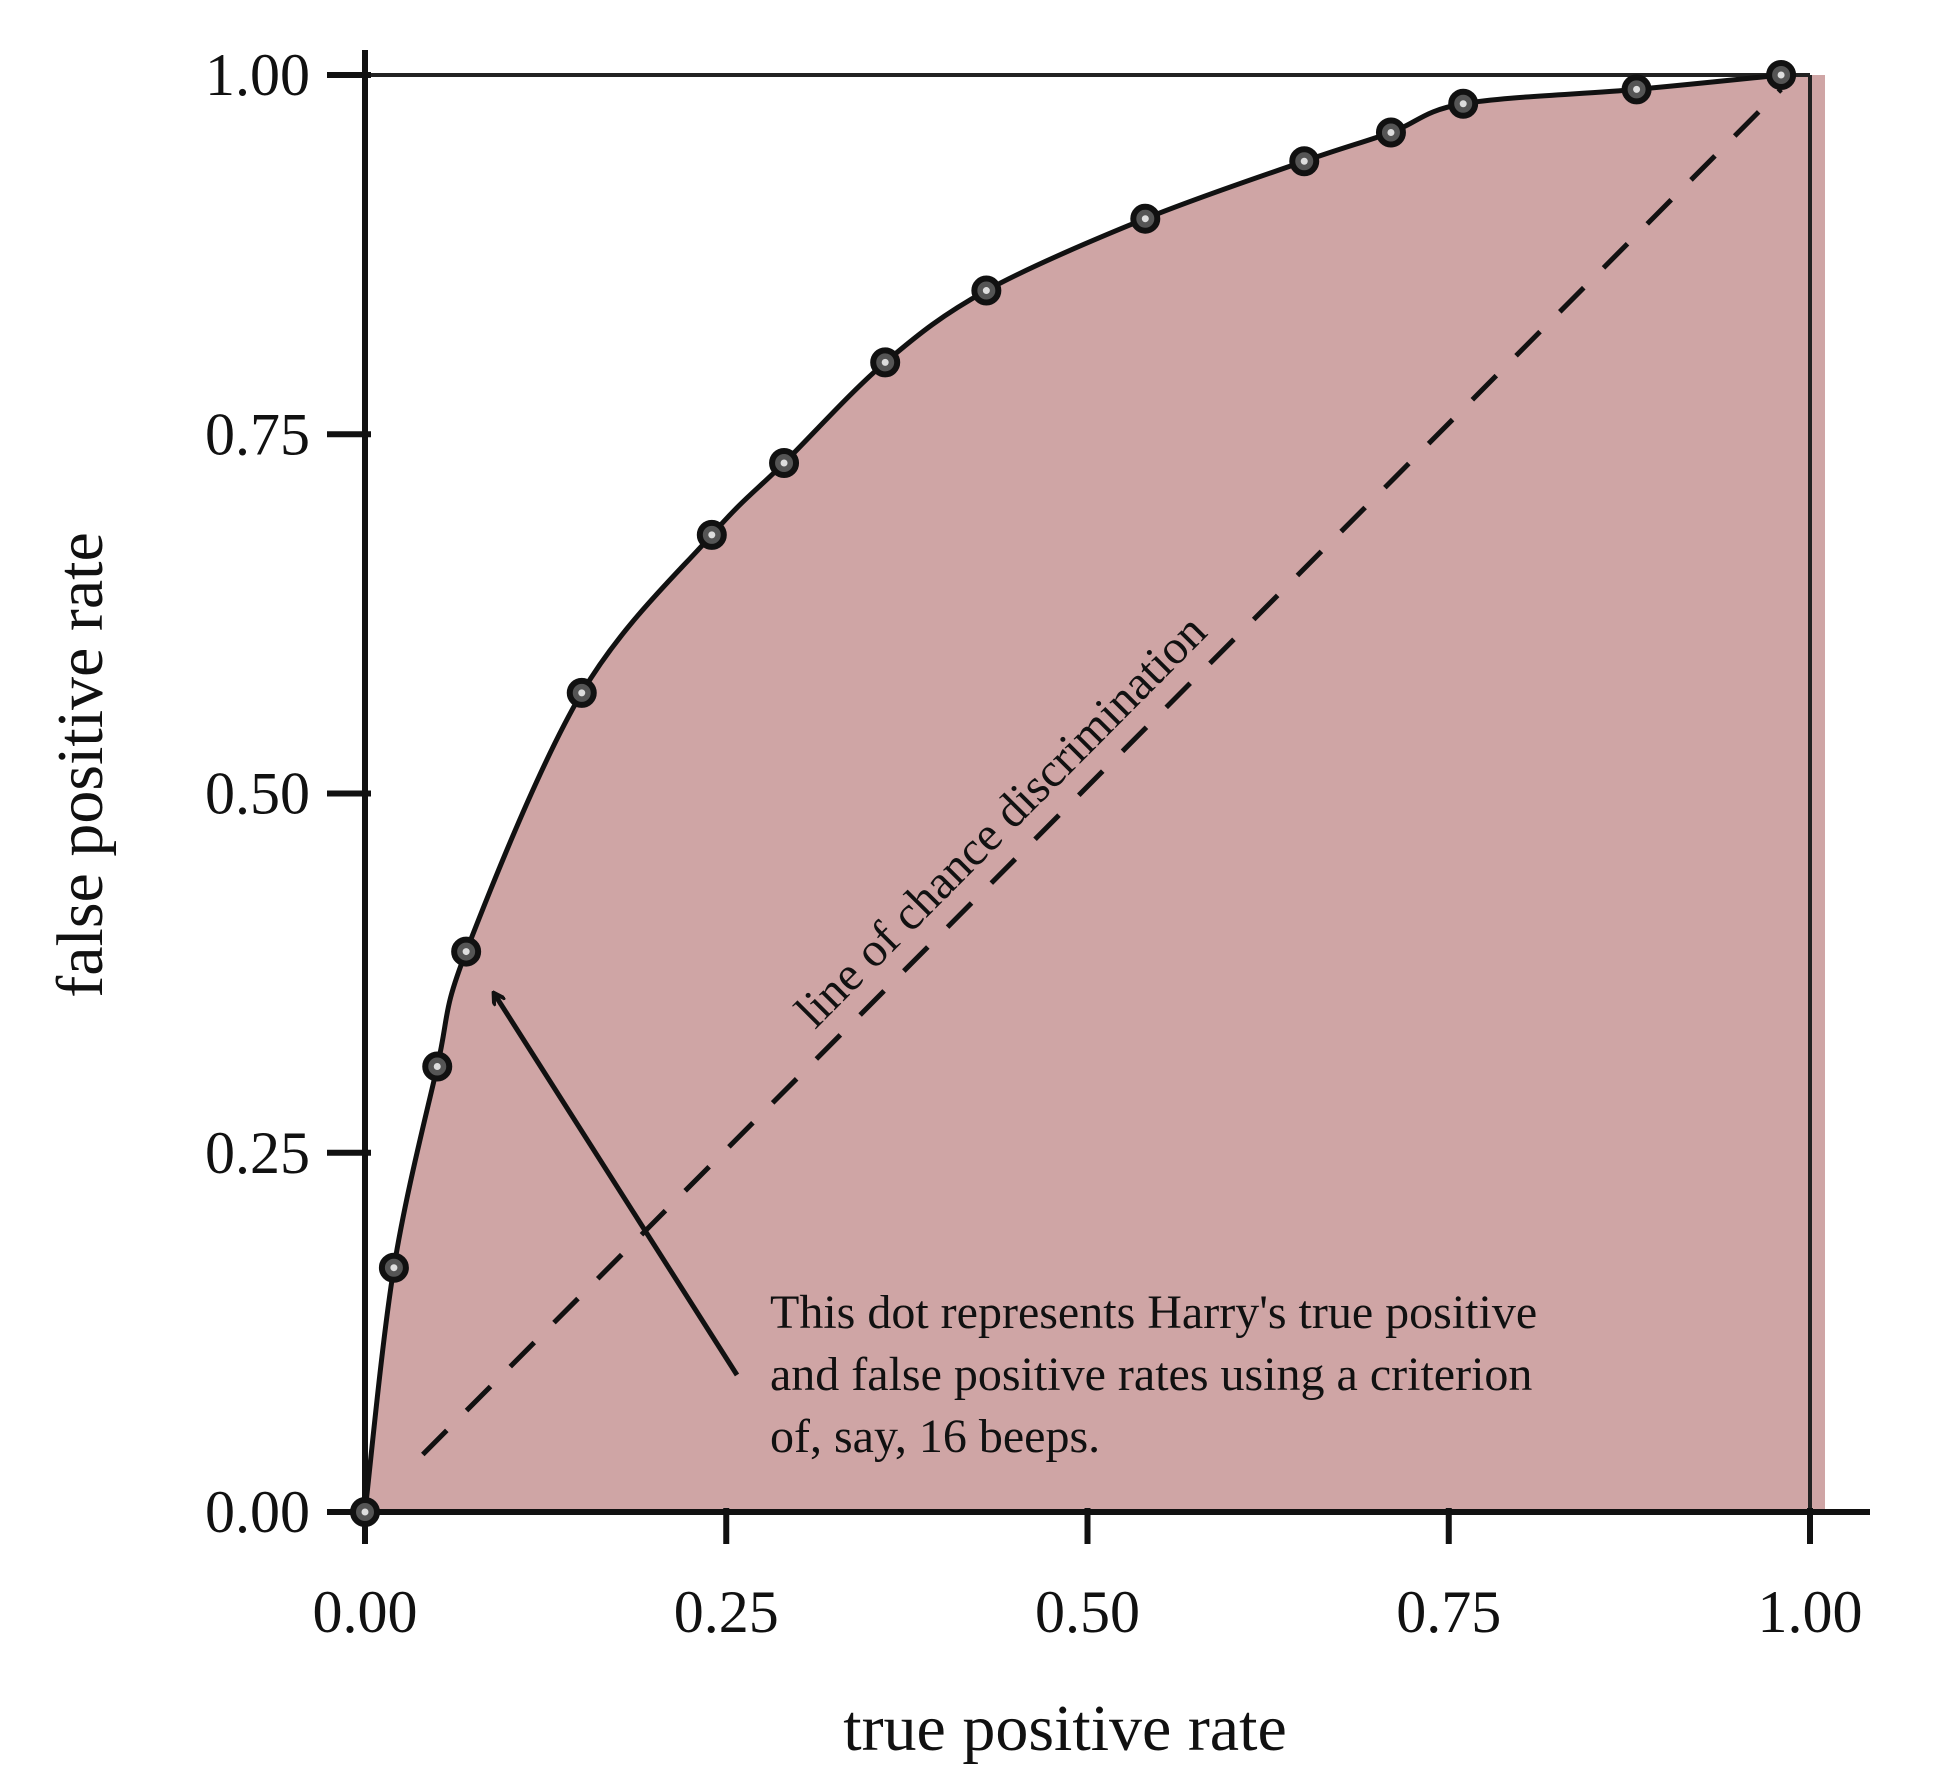 The image size is (1941, 1776). I want to click on x-tick-label: 0.75, so click(1448, 1612).